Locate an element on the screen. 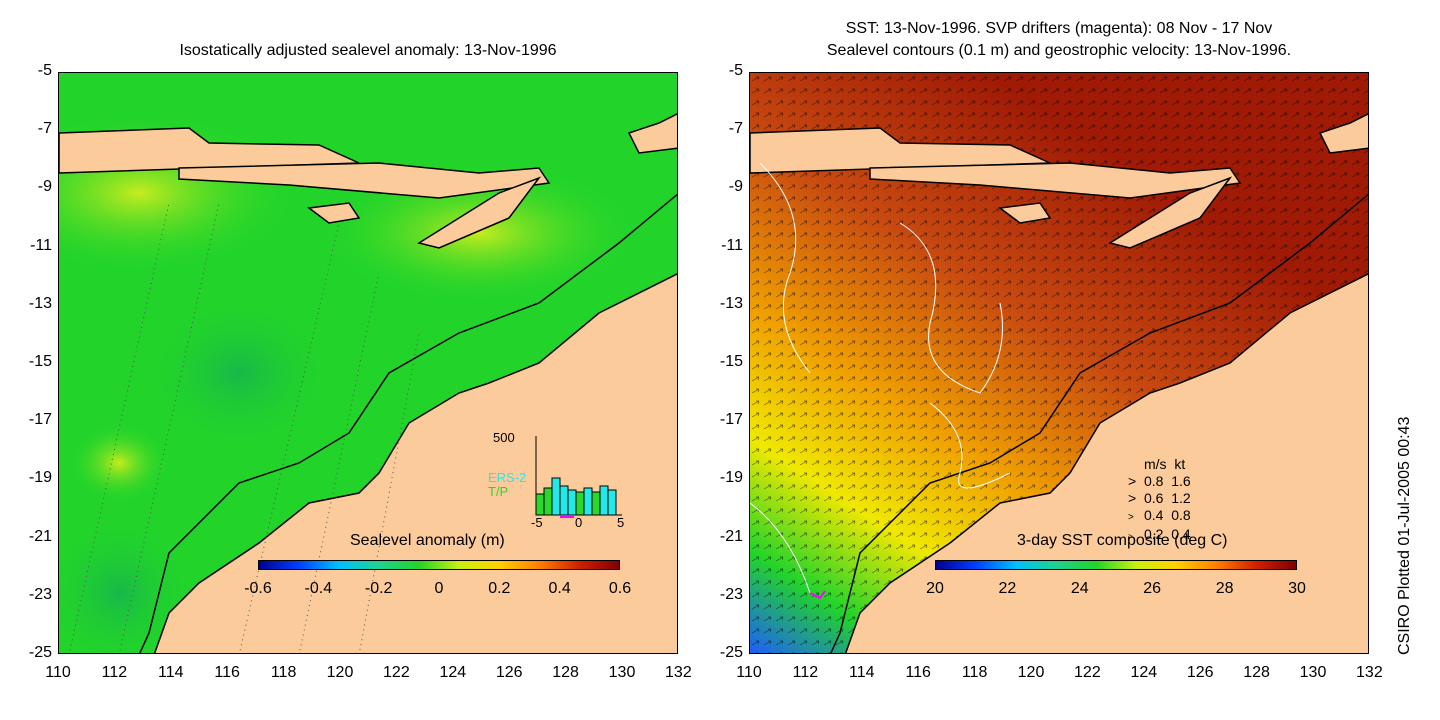  y-tick-label: -9 is located at coordinates (44, 187).